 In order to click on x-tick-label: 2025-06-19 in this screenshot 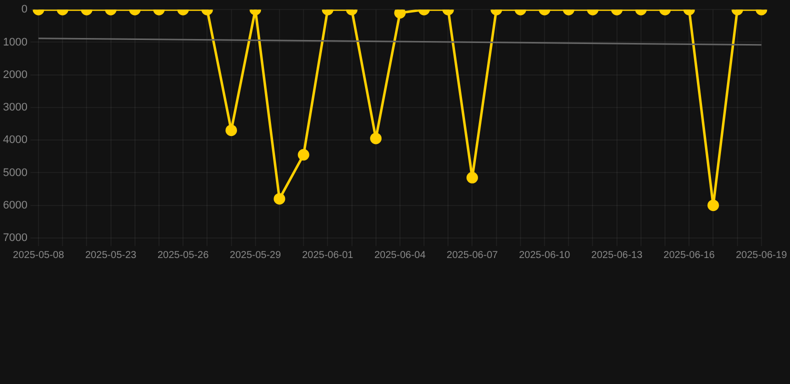, I will do `click(762, 255)`.